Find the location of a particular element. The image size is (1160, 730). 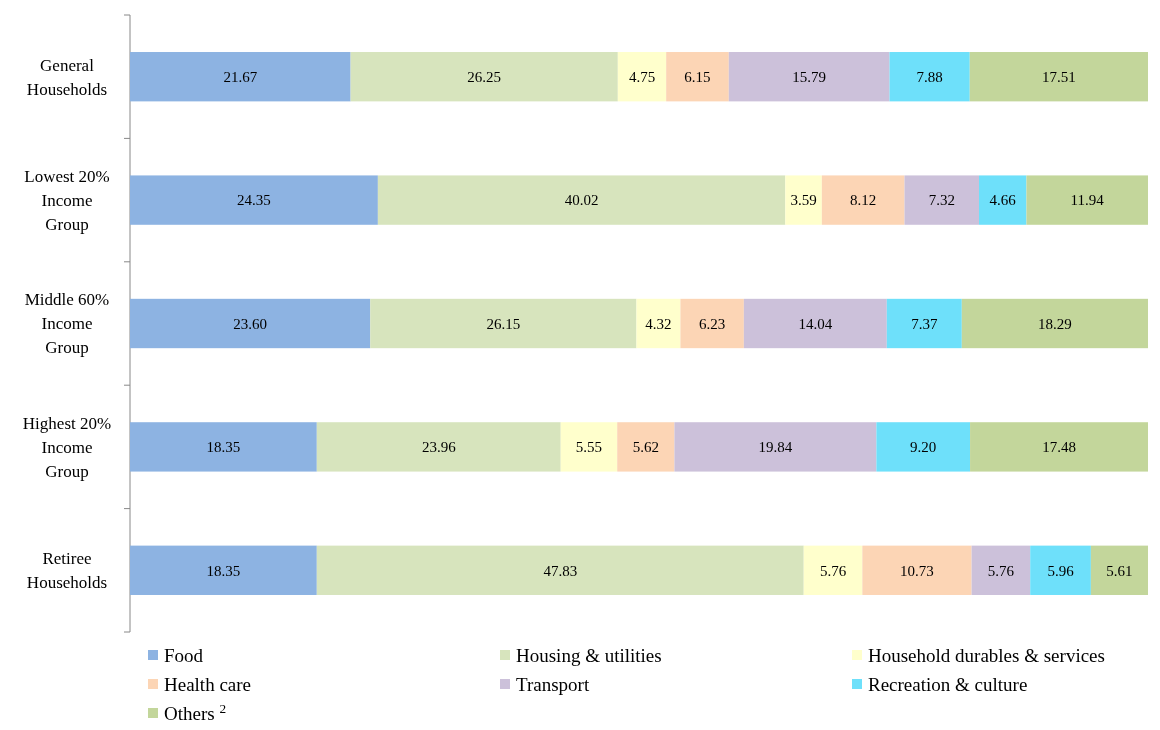

data-label: 17.51 is located at coordinates (1059, 76).